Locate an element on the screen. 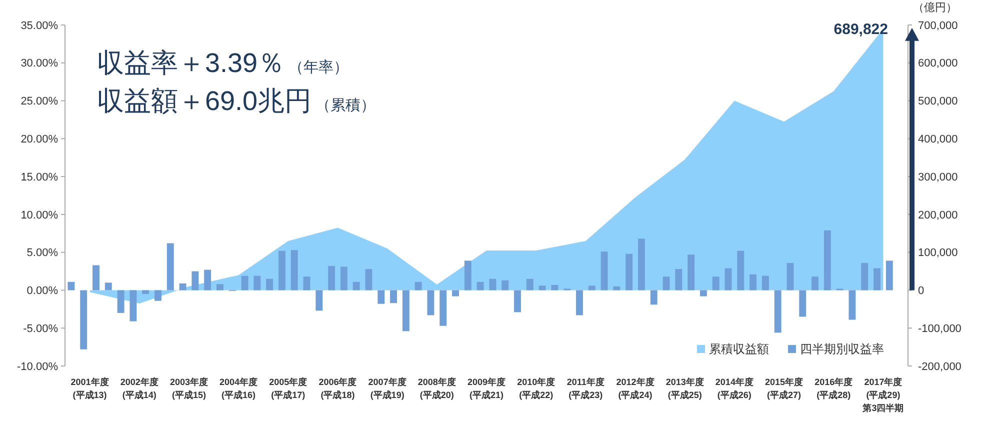 The width and height of the screenshot is (988, 424). x-tick-label: 2009年度 (平成21) is located at coordinates (486, 388).